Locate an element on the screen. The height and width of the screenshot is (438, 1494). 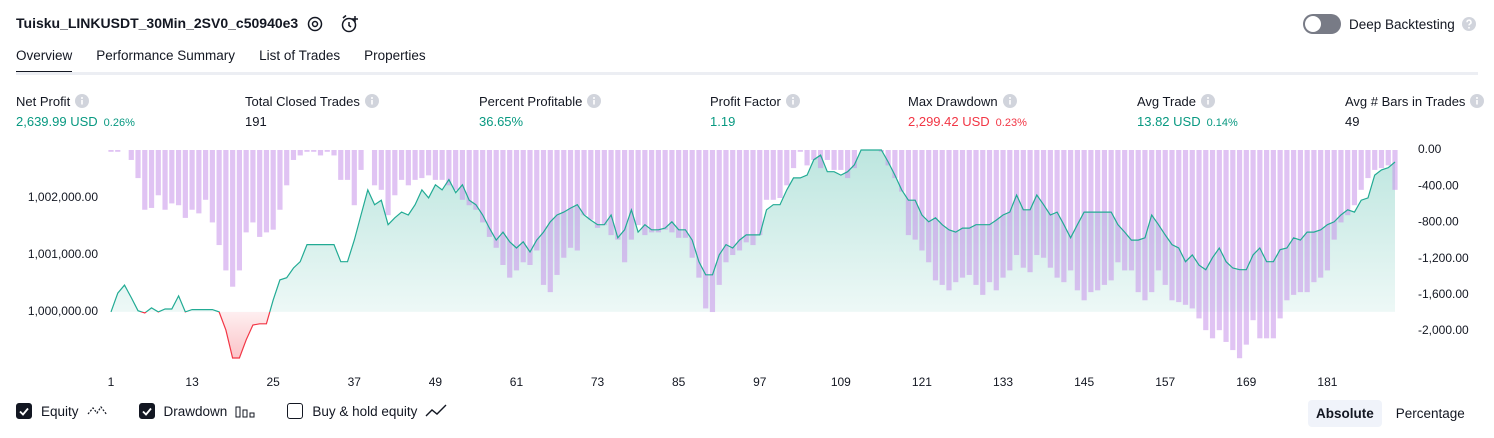
x-tick-label: 1 is located at coordinates (111, 382).